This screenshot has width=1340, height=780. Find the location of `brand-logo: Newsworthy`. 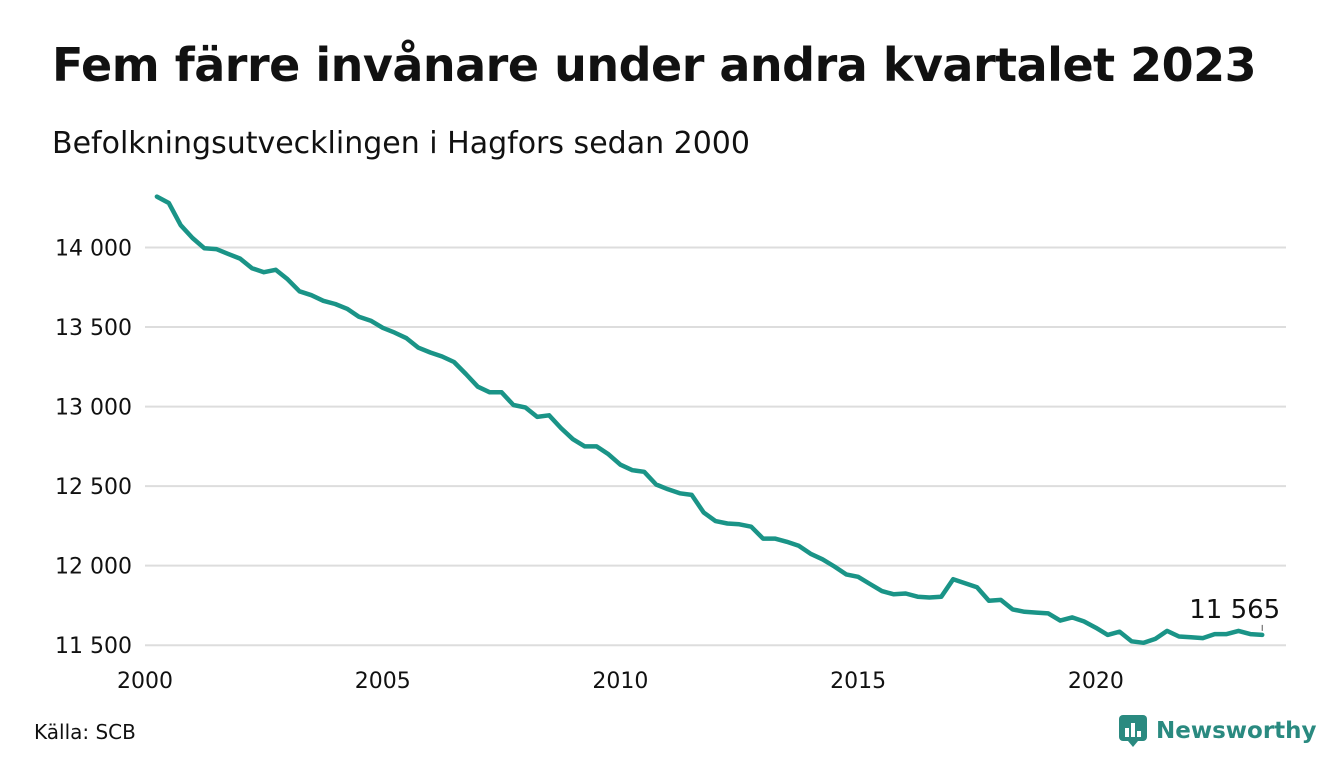

brand-logo: Newsworthy is located at coordinates (1217, 731).